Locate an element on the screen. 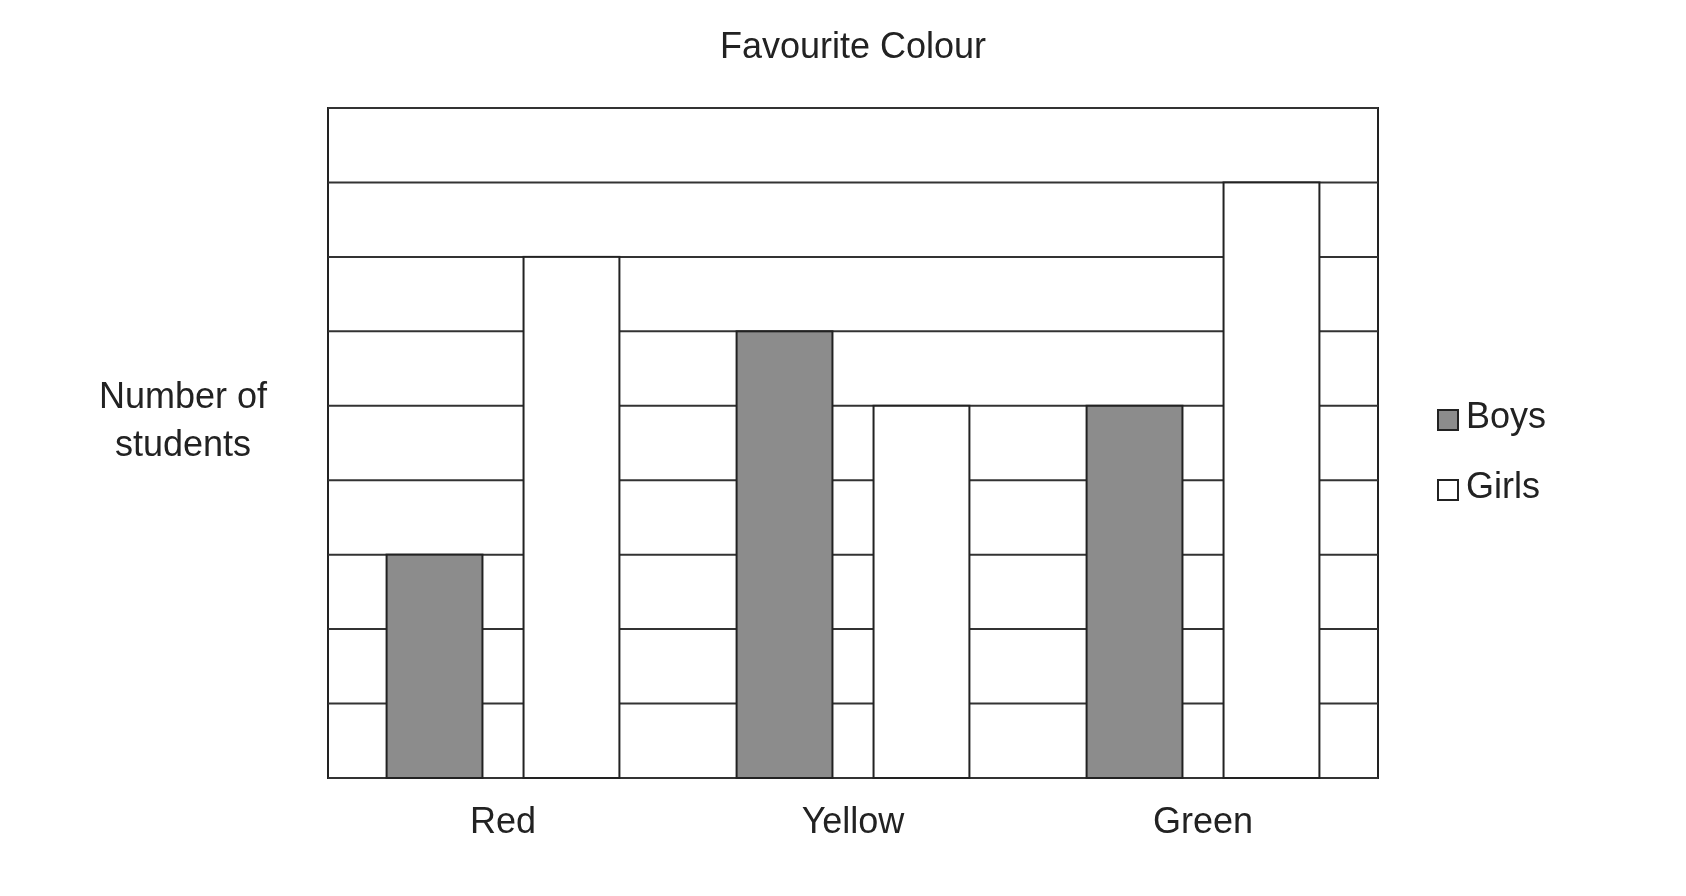 The width and height of the screenshot is (1686, 896). legend-label: Boys is located at coordinates (1506, 415).